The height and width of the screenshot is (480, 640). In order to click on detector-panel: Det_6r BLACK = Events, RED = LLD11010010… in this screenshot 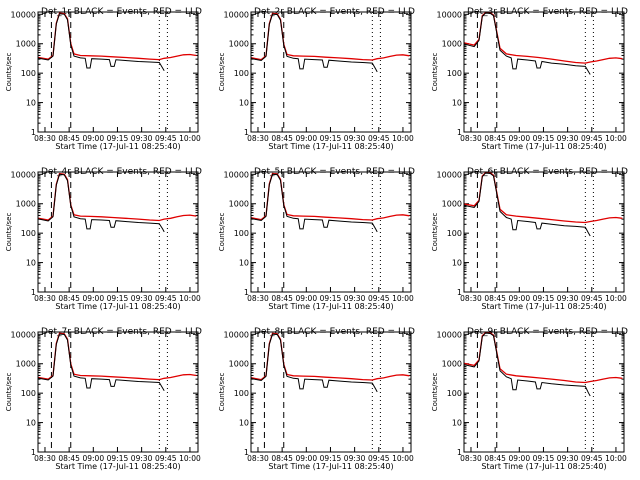, I will do `click(529, 239)`.